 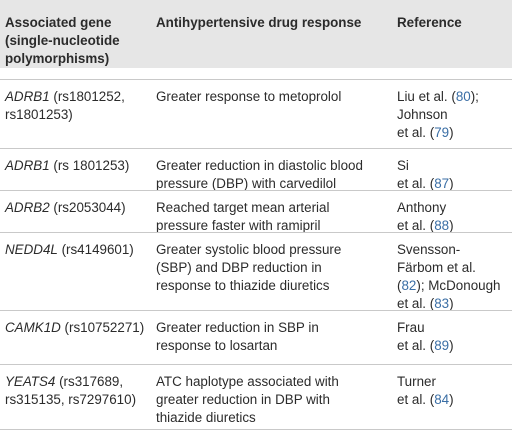 I want to click on gene-cell: ADRB1 (rs 1801253), so click(x=77, y=166).